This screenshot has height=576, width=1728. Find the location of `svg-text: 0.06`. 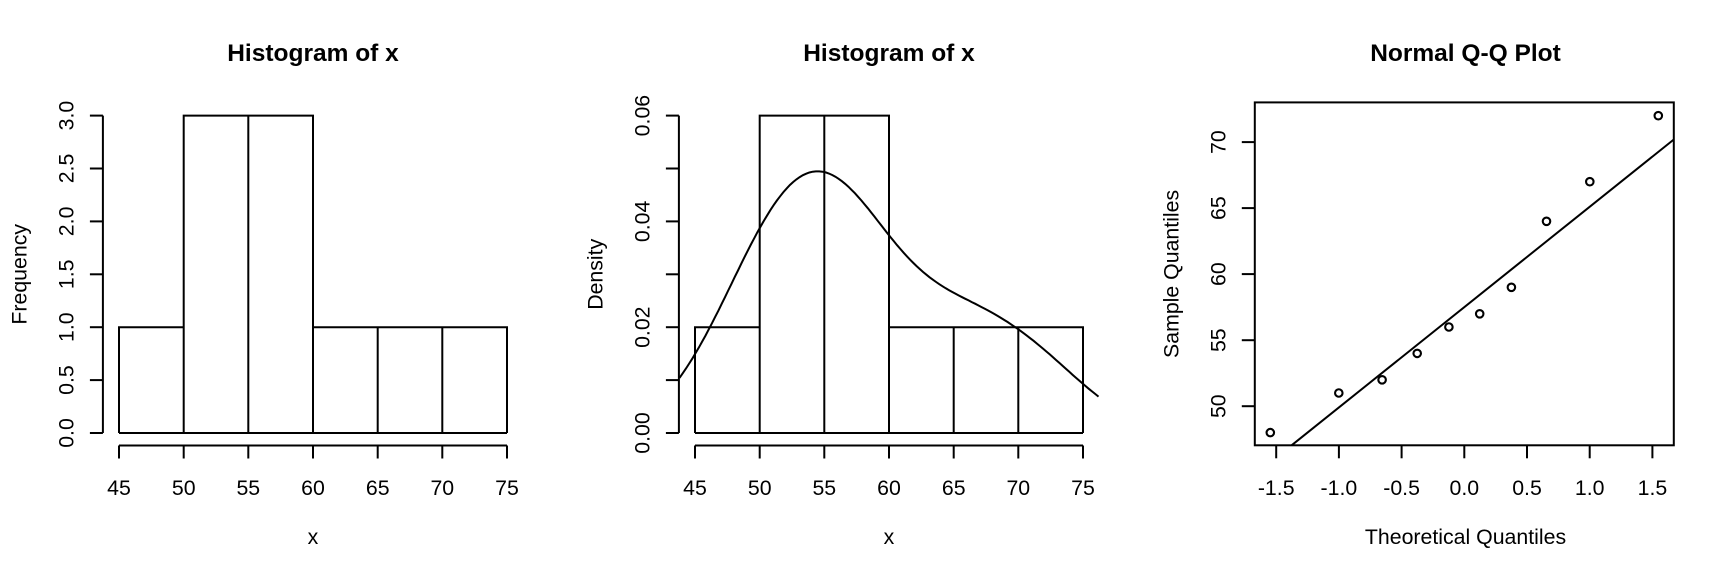

svg-text: 0.06 is located at coordinates (642, 115).